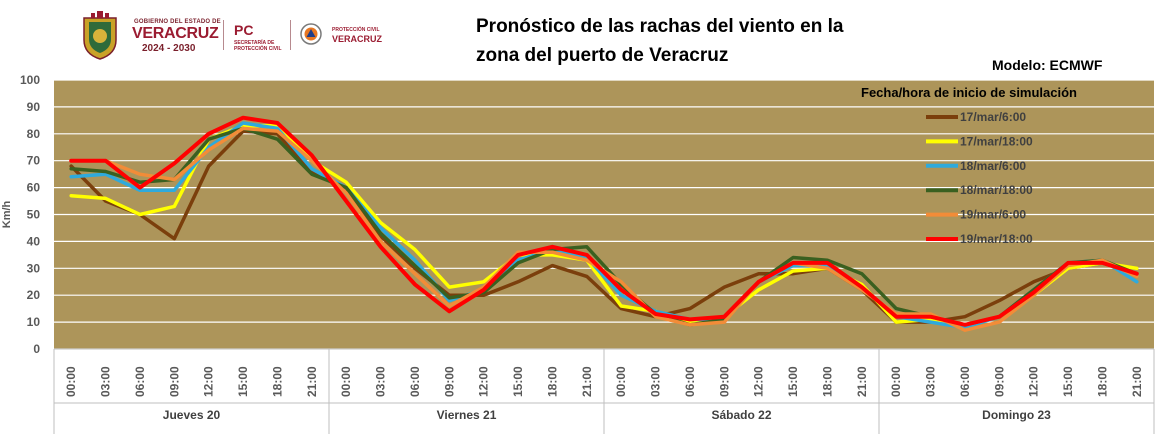 The image size is (1159, 434). What do you see at coordinates (996, 190) in the screenshot?
I see `legend-label: 18/mar/18:00` at bounding box center [996, 190].